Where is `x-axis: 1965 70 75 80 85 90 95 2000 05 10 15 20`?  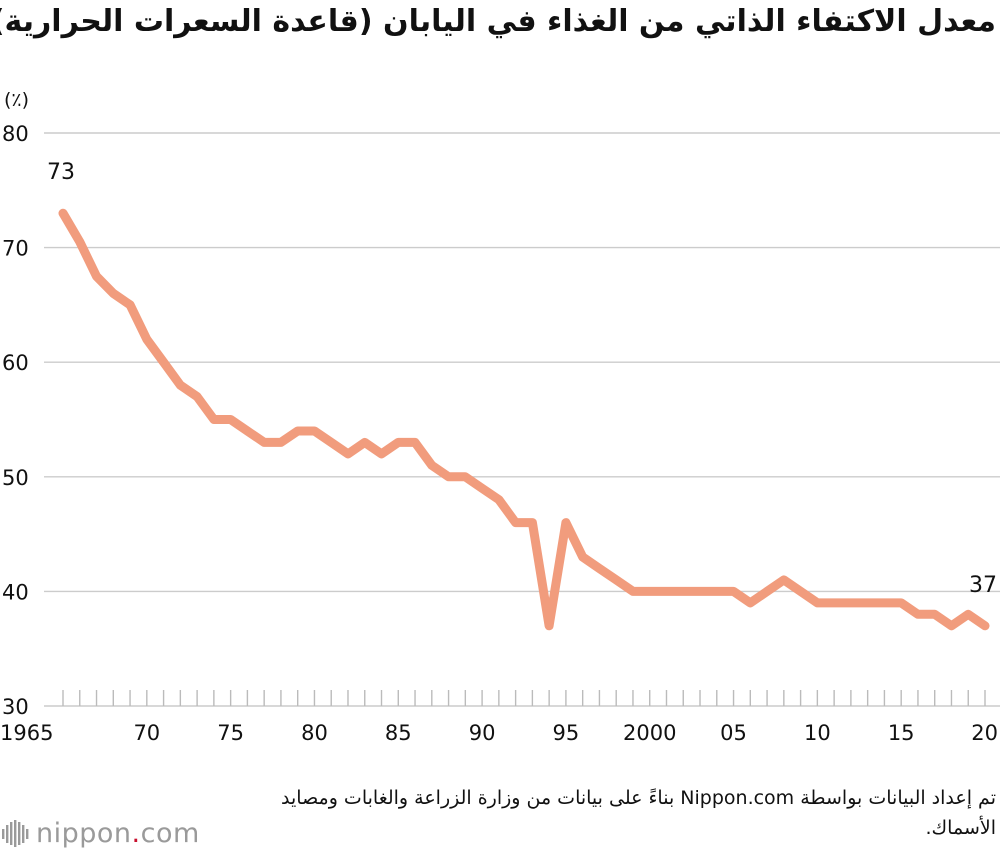 x-axis: 1965 70 75 80 85 90 95 2000 05 10 15 20 is located at coordinates (500, 717).